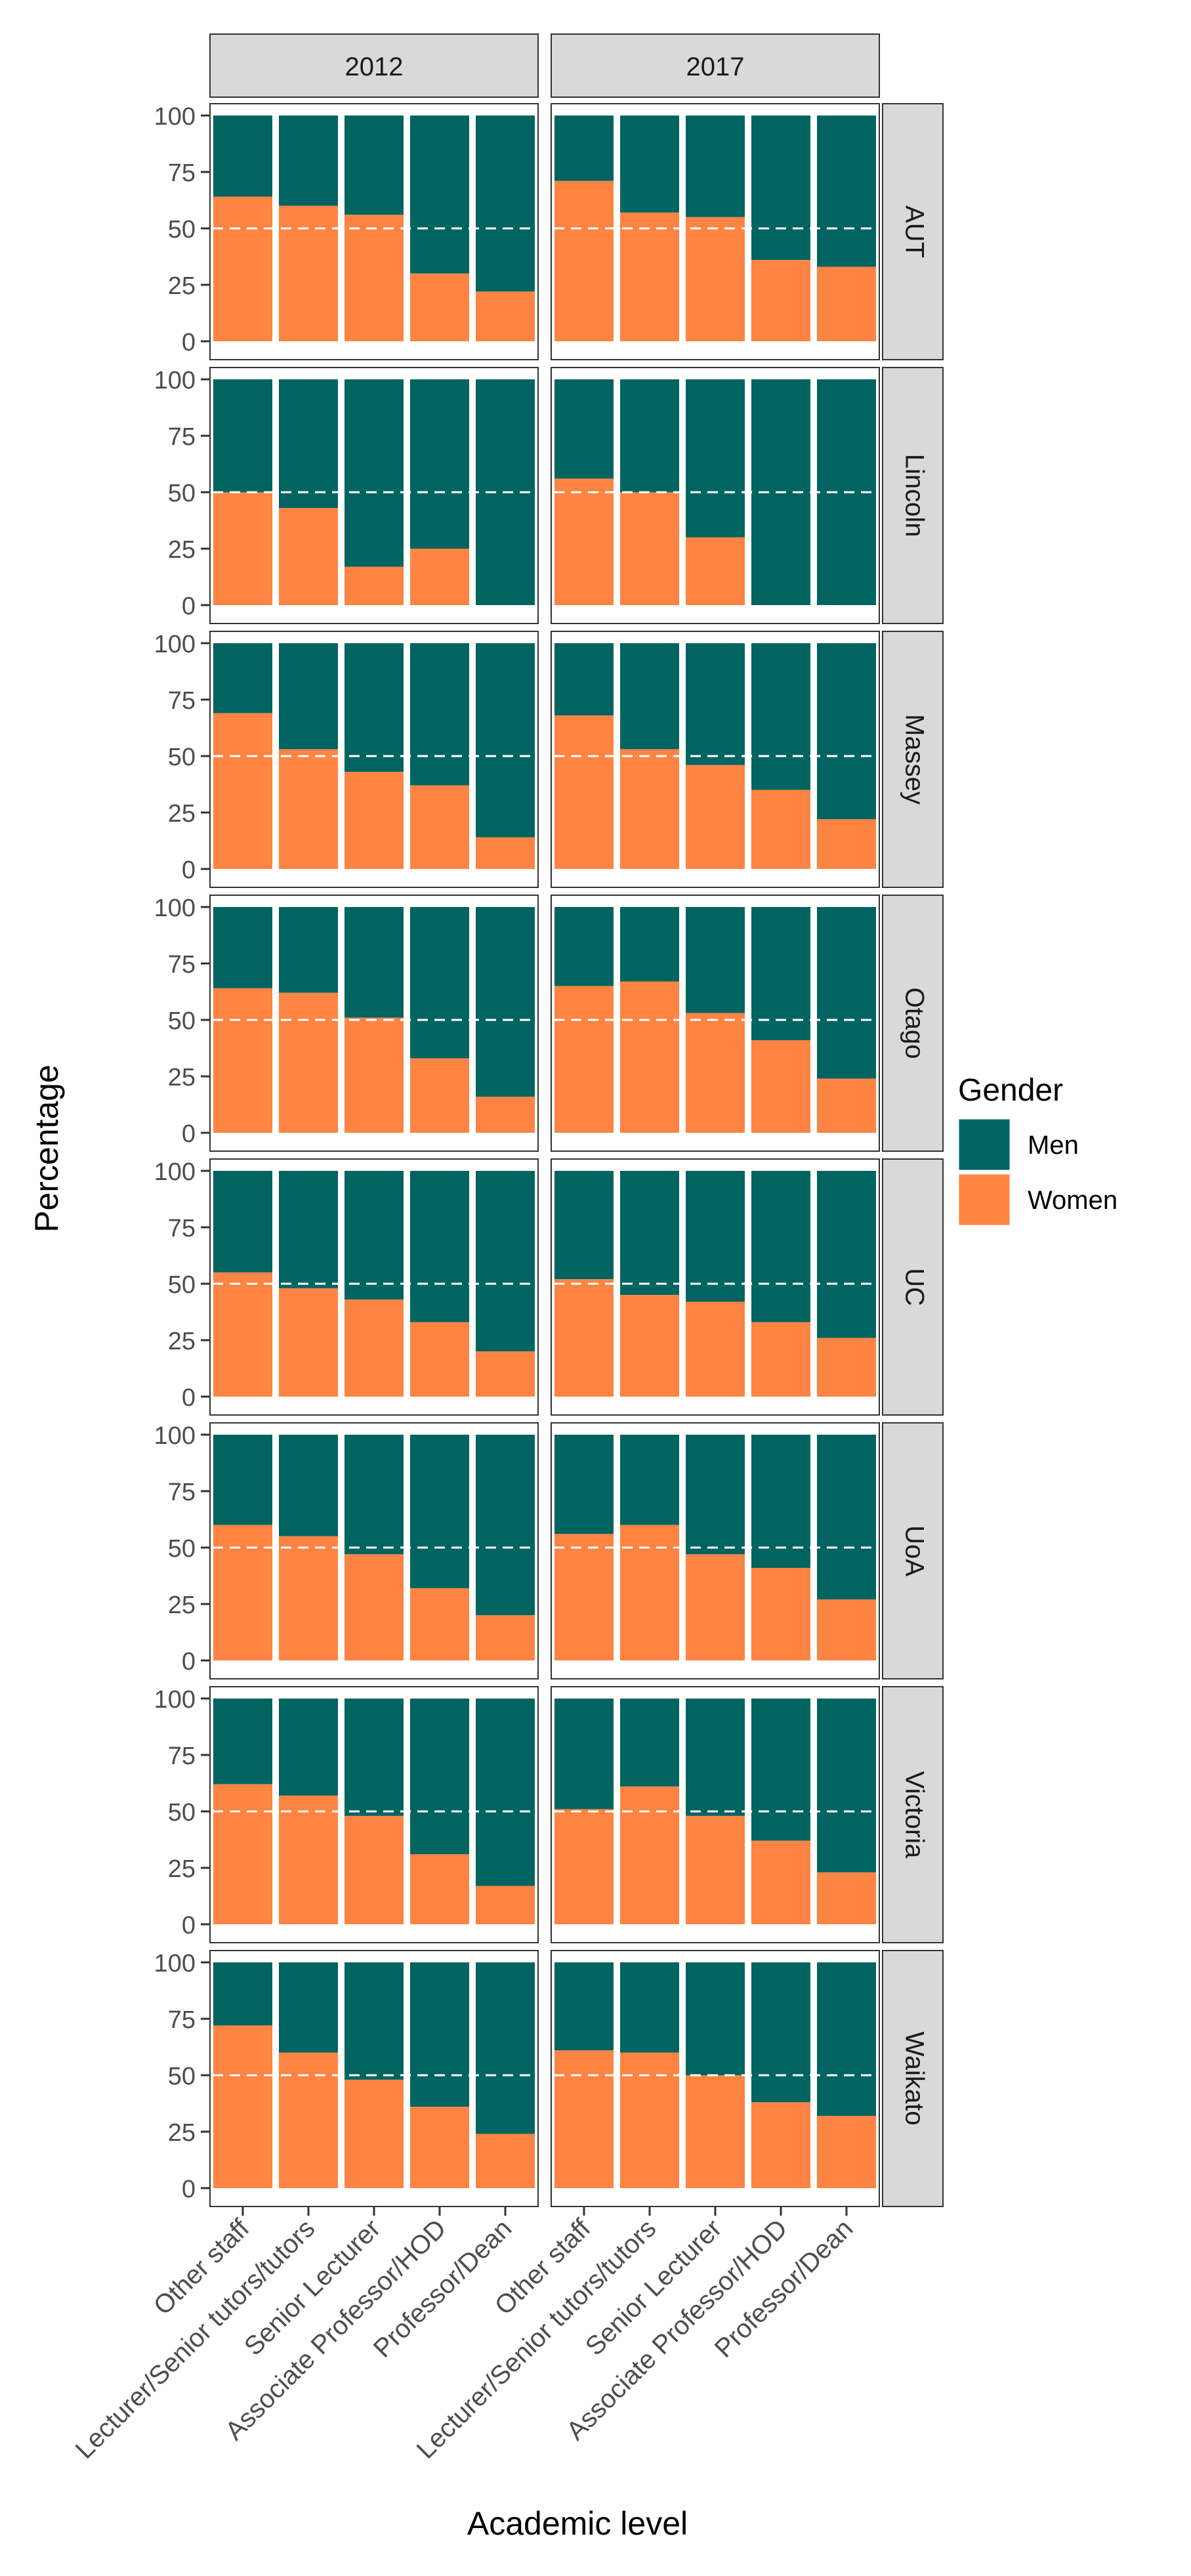 The image size is (1191, 2576). Describe the element at coordinates (1053, 1145) in the screenshot. I see `legend-label-men: Men` at that location.